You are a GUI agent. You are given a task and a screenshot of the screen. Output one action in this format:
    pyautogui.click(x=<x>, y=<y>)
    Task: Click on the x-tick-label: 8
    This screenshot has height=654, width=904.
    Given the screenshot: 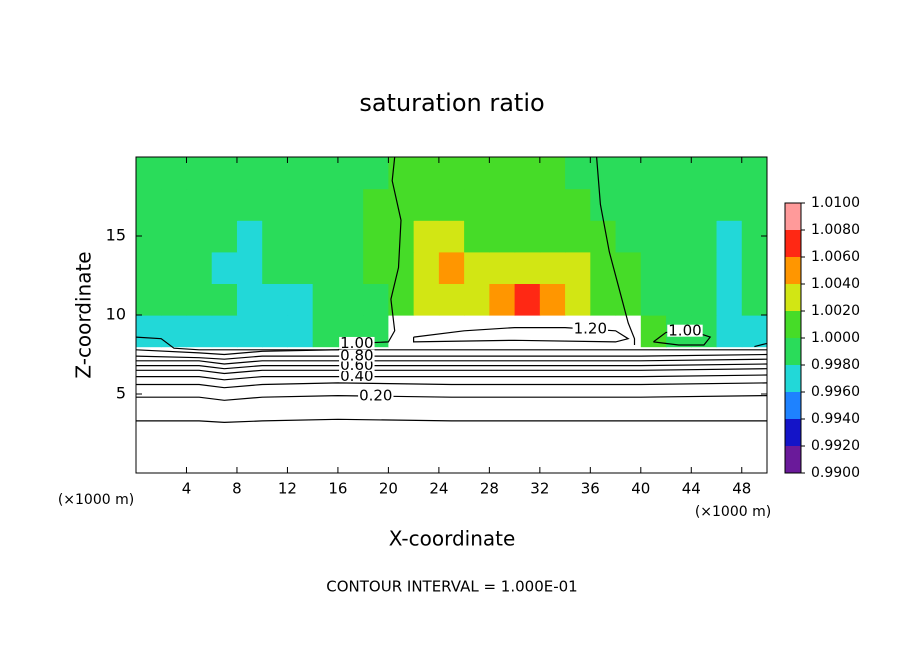 What is the action you would take?
    pyautogui.click(x=237, y=489)
    